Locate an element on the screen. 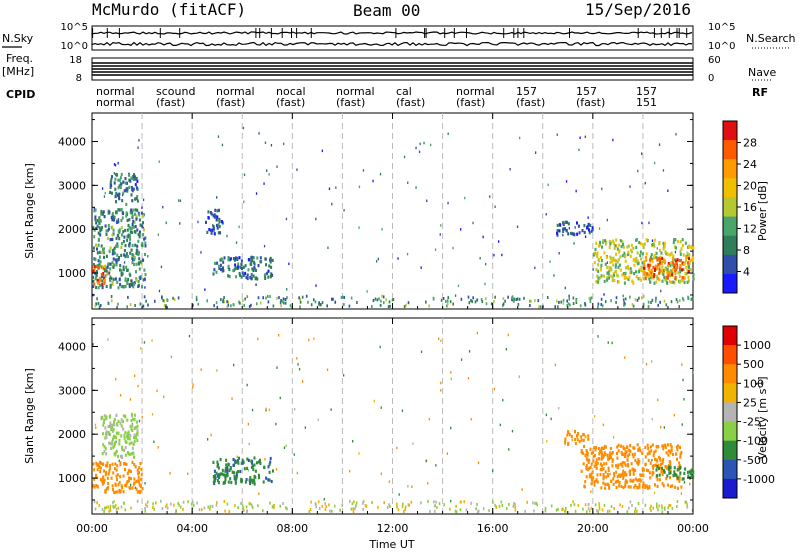 The image size is (800, 554). cpid-label-row1: 157 is located at coordinates (526, 91).